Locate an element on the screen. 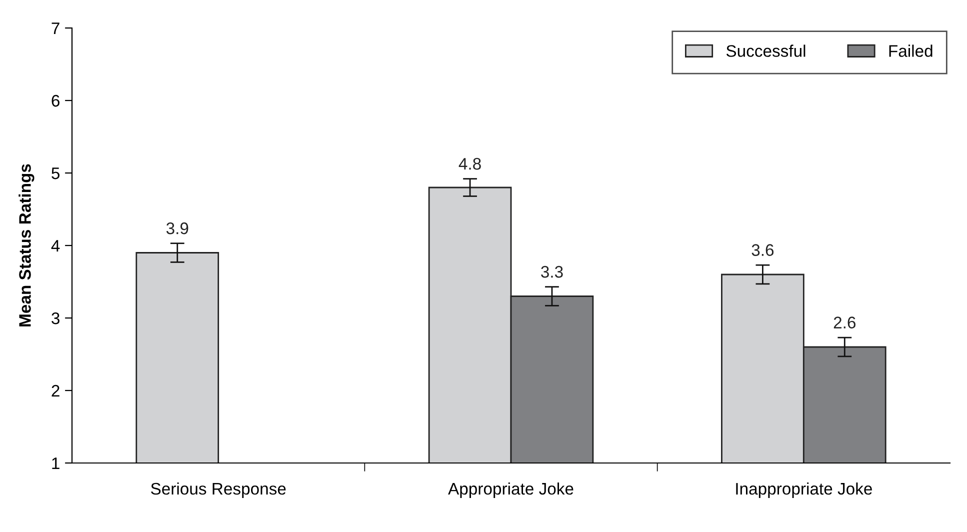  legend-label: Failed is located at coordinates (910, 50).